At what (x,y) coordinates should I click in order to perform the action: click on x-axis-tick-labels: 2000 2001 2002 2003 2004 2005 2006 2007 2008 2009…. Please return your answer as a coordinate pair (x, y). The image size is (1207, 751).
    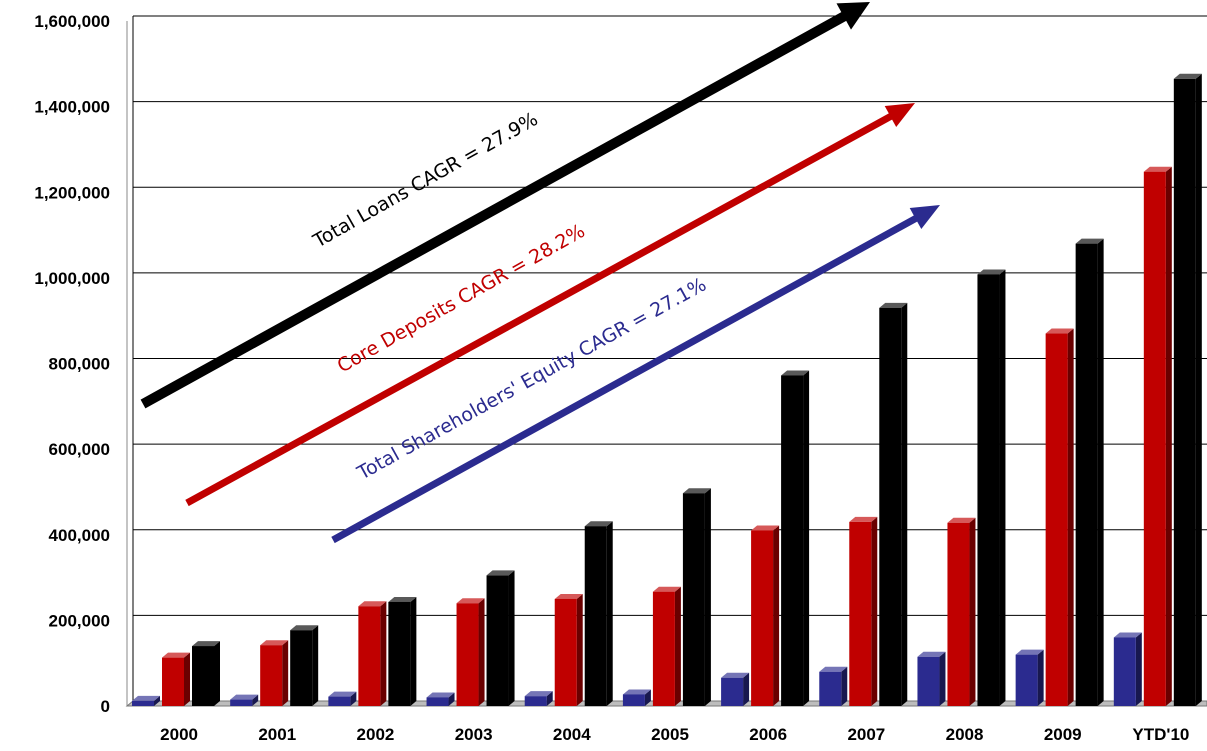
    Looking at the image, I should click on (674, 734).